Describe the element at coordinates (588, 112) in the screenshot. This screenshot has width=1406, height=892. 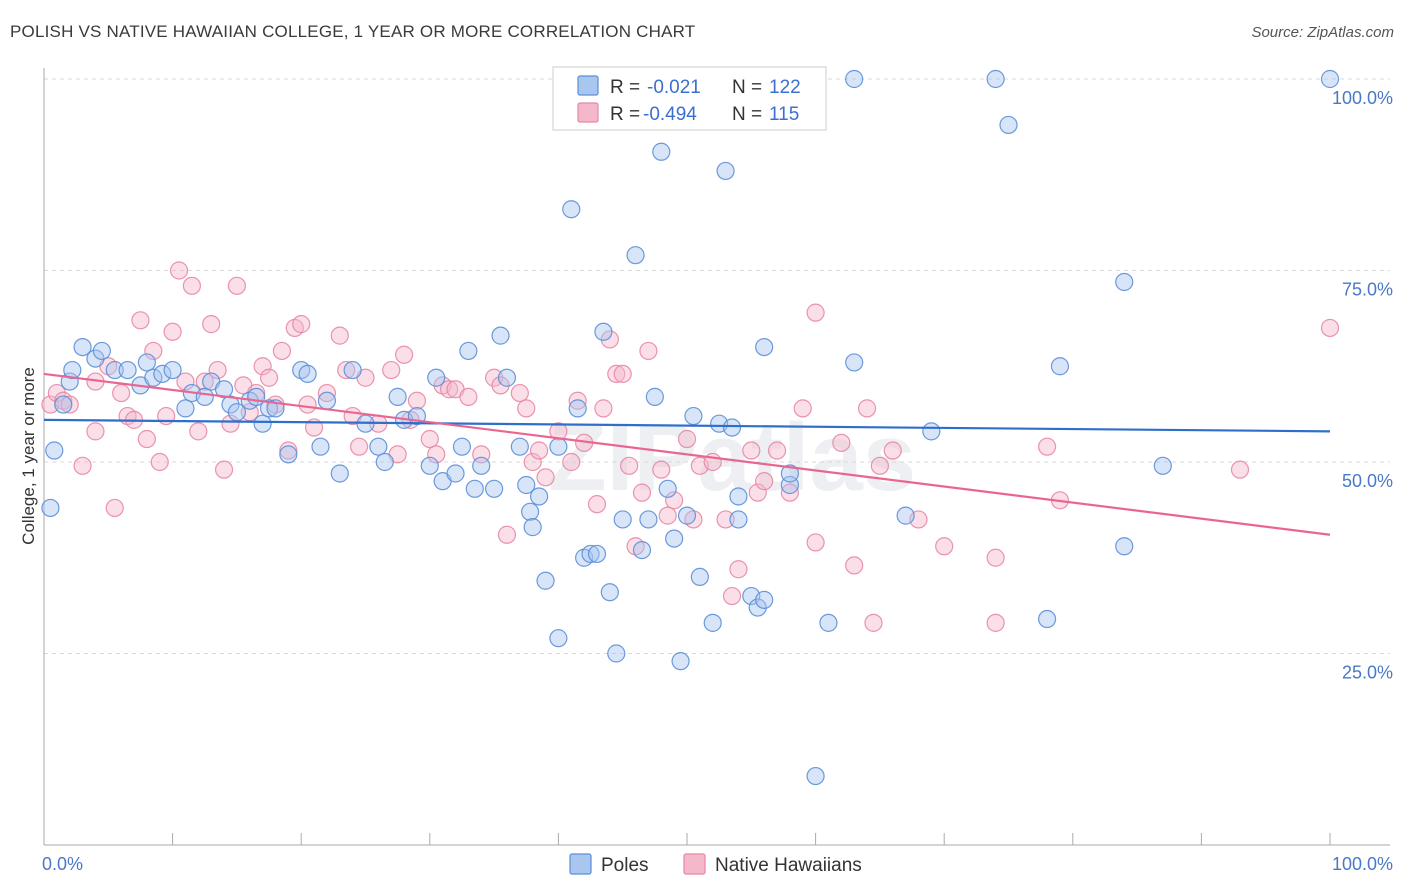
I see `legend-nh-swatch` at that location.